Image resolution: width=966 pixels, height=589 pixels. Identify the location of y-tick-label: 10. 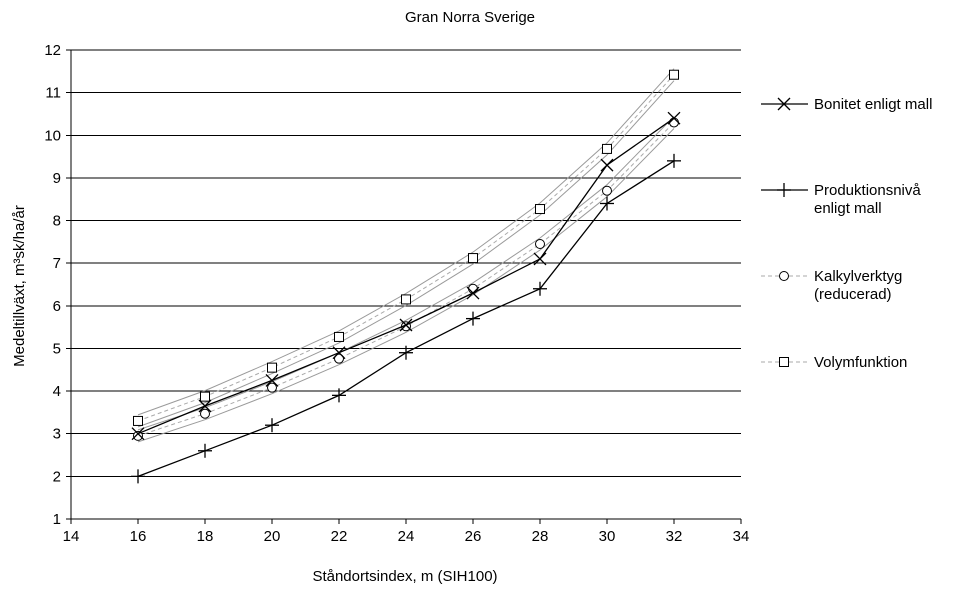
(52, 135).